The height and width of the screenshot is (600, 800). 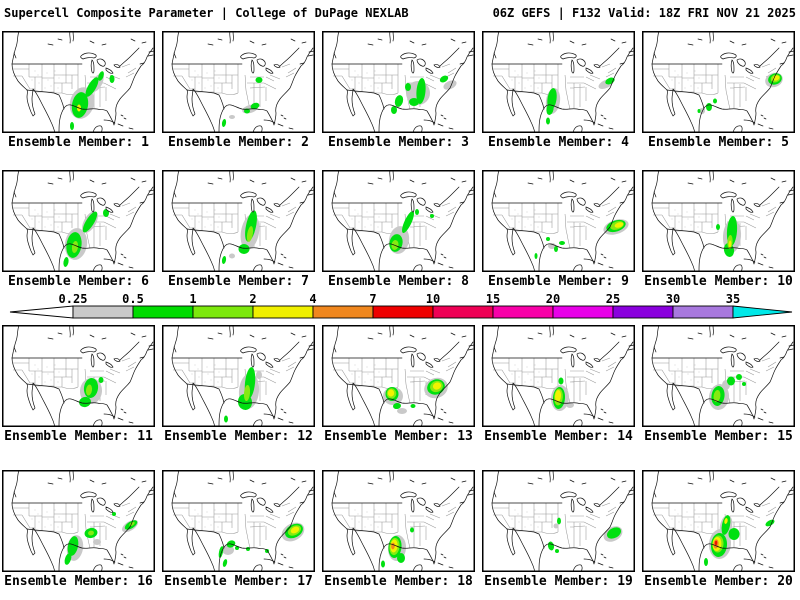 I want to click on scp-blob-red, so click(x=716, y=543).